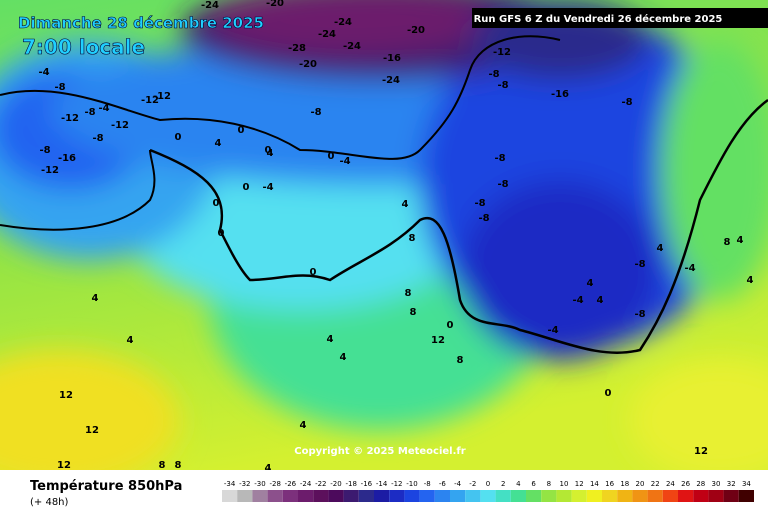 The image size is (768, 512). What do you see at coordinates (549, 484) in the screenshot?
I see `scale-label: 8` at bounding box center [549, 484].